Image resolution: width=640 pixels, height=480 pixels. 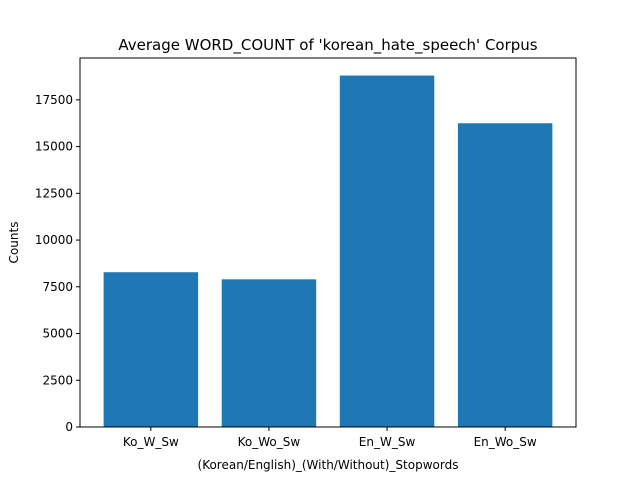 I want to click on y-tick-label: 12500, so click(x=54, y=193).